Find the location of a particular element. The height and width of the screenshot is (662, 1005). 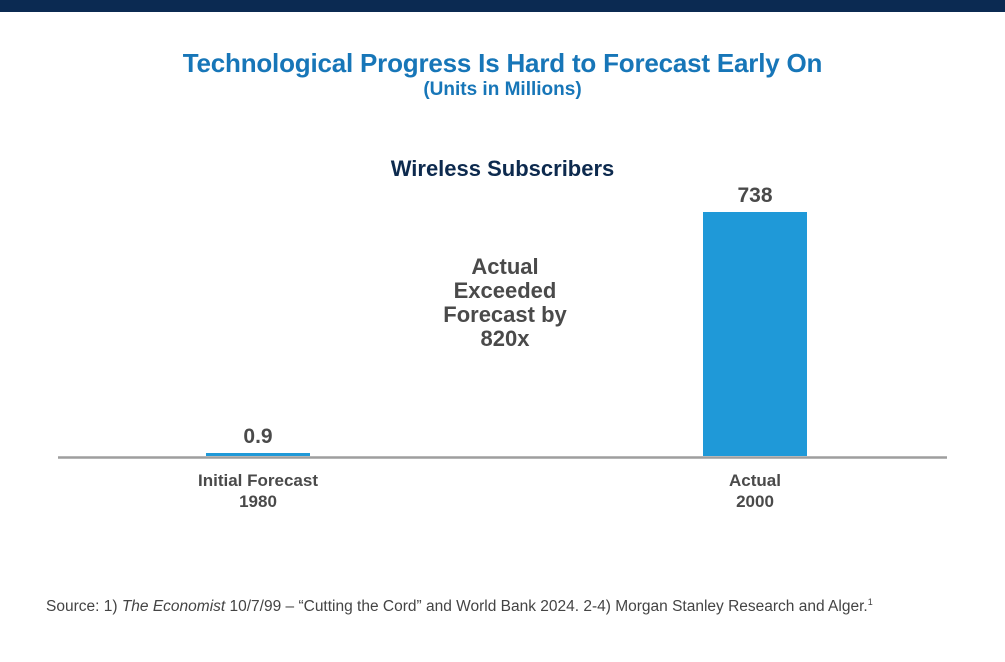

data-label: 0.9 is located at coordinates (257, 436).